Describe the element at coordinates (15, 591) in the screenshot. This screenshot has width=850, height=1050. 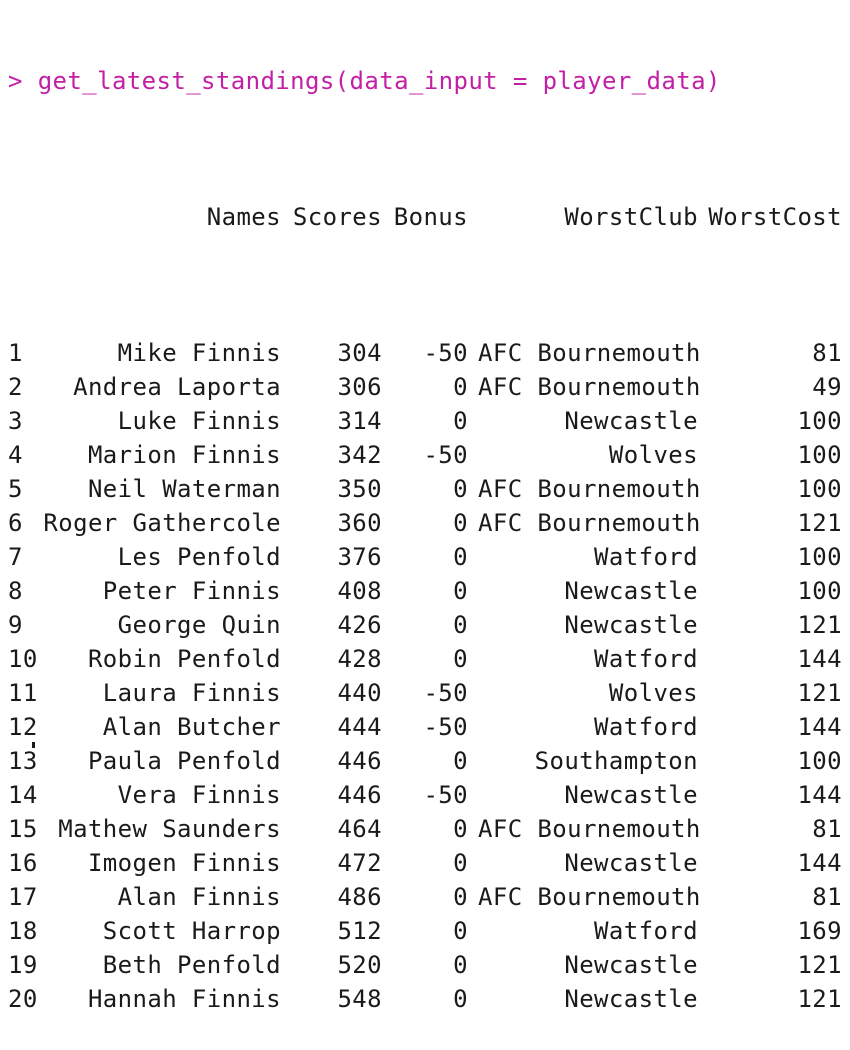
I see `row-index: 8` at that location.